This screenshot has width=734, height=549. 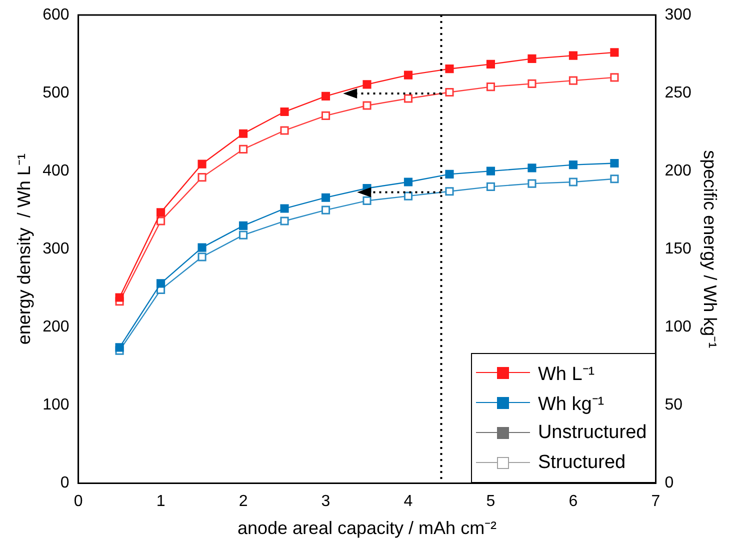 I want to click on y2-tick-label: 100, so click(x=678, y=327).